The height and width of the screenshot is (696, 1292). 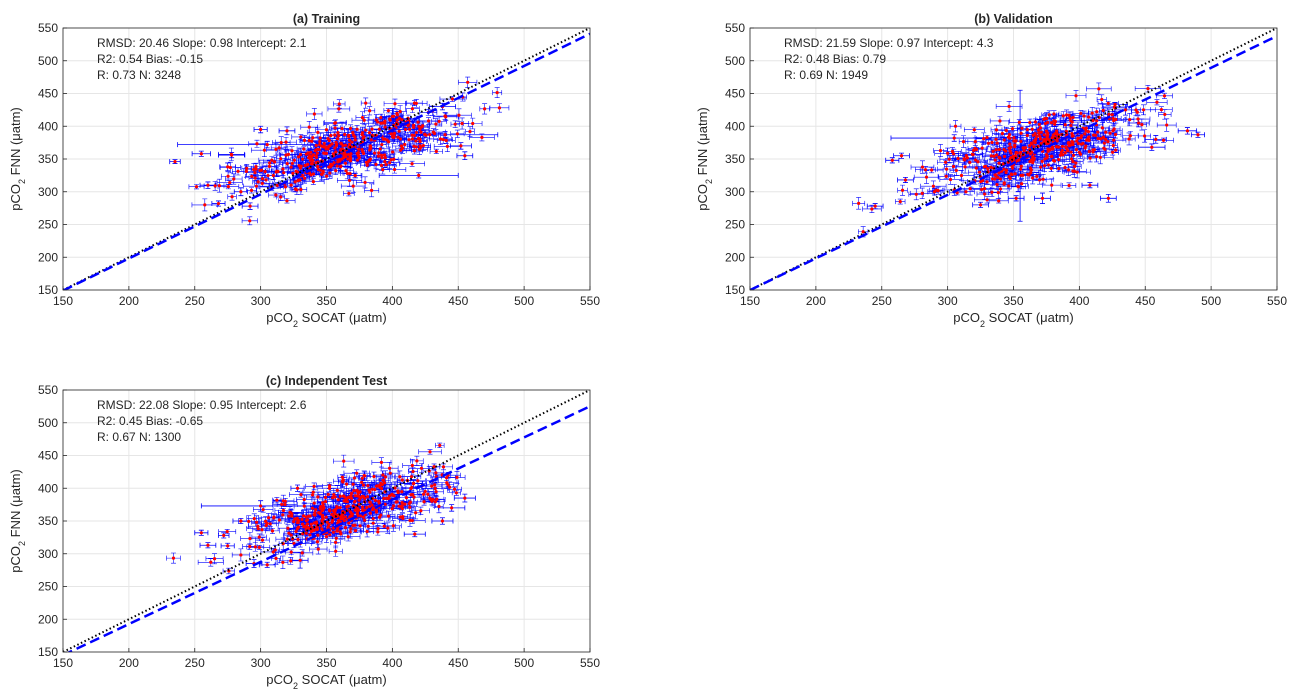 What do you see at coordinates (590, 301) in the screenshot?
I see `x-tick-label: 550` at bounding box center [590, 301].